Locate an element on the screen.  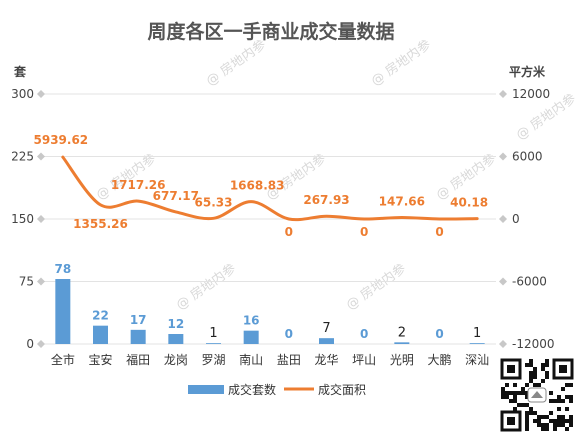
category-label: 全市 is located at coordinates (63, 359).